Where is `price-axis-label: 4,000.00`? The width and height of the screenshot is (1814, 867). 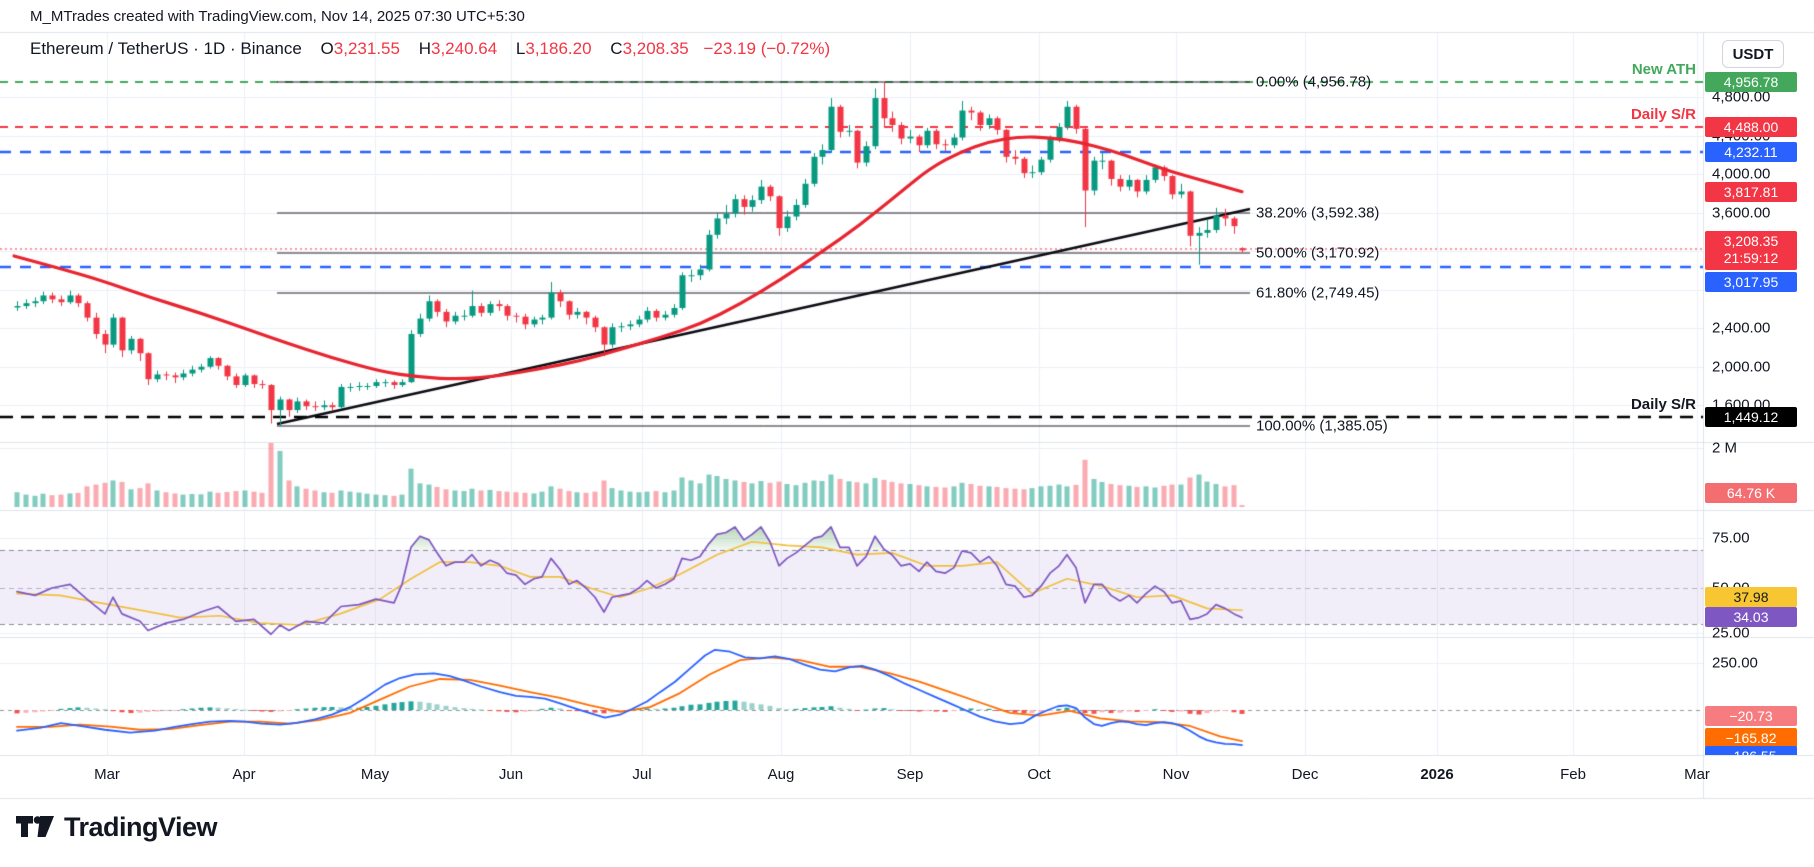 price-axis-label: 4,000.00 is located at coordinates (1741, 174).